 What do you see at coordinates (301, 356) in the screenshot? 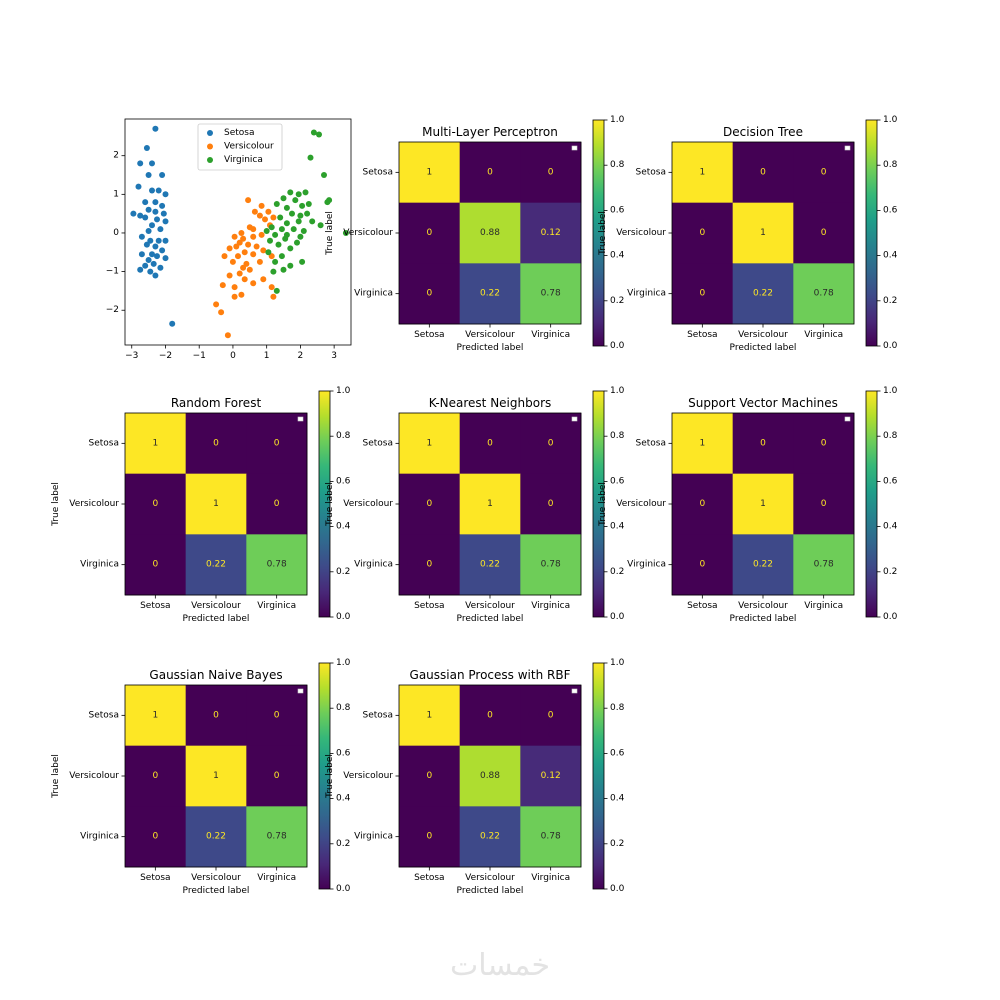
I see `x-tick-label: 2` at bounding box center [301, 356].